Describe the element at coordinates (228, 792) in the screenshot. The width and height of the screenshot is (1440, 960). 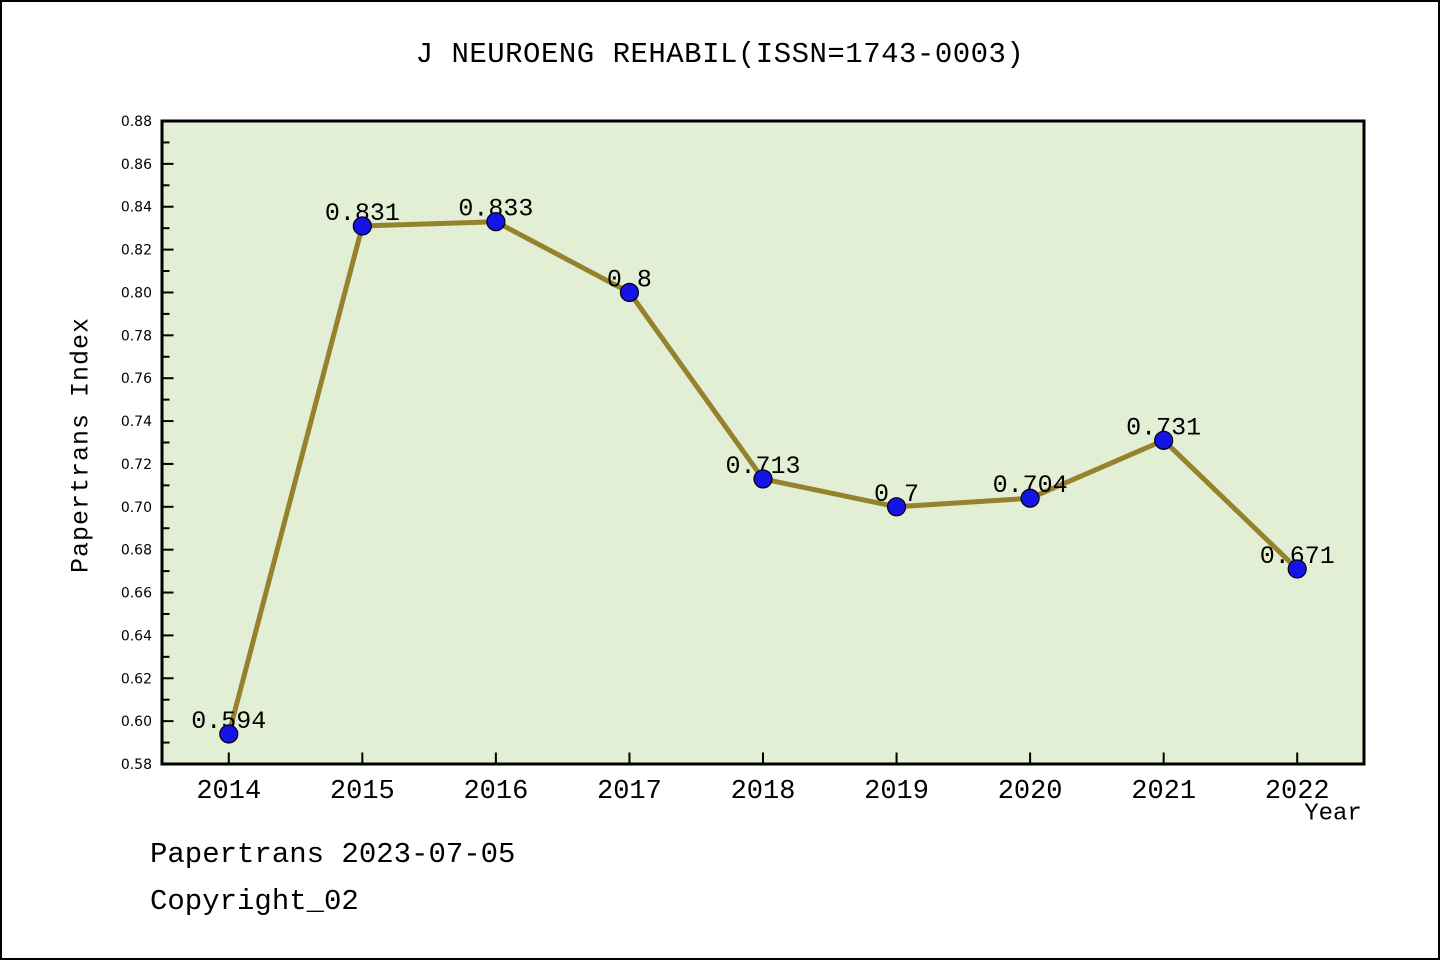
I see `x-tick-label: 2014` at that location.